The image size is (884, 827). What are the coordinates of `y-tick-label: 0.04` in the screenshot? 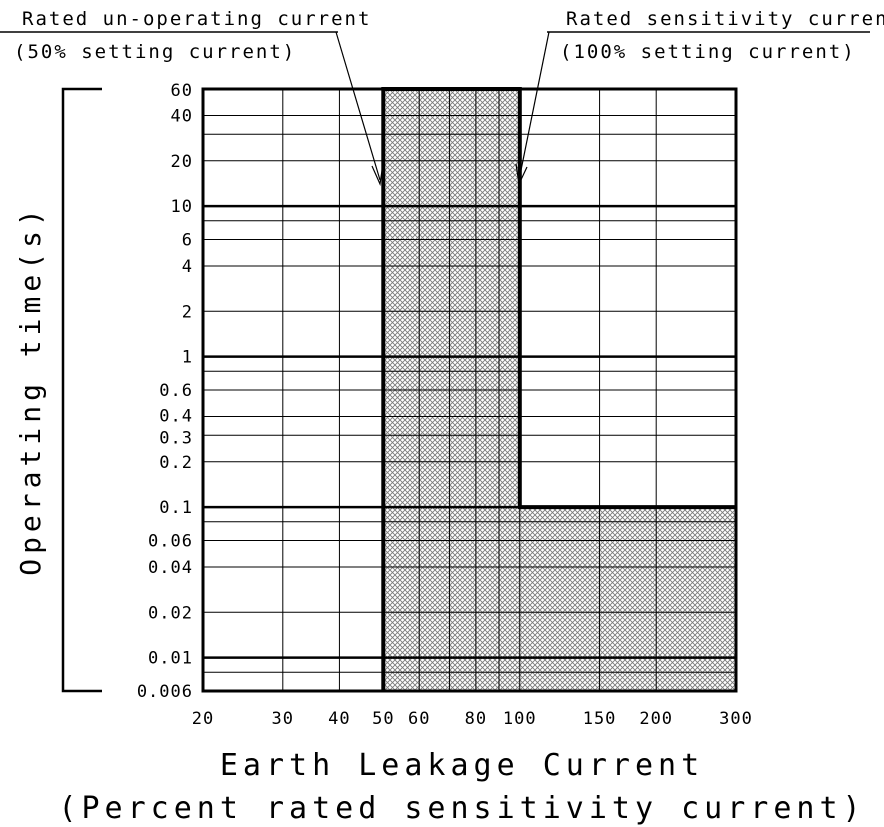 It's located at (170, 568).